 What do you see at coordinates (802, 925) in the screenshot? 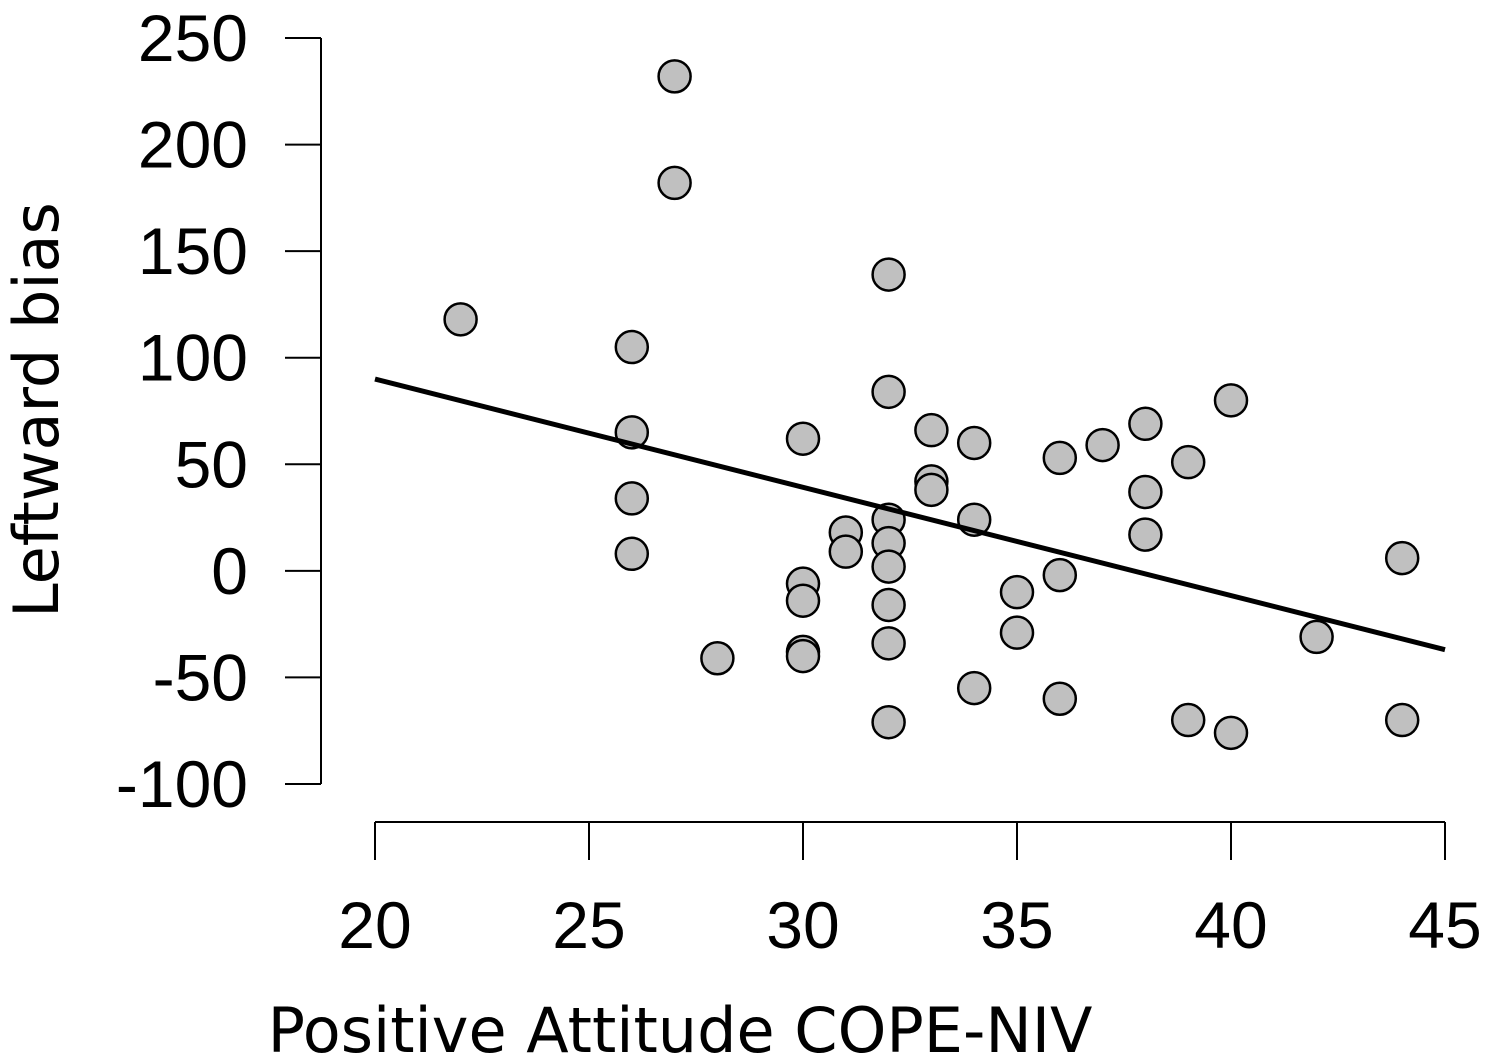
I see `x-tick-label: 30` at bounding box center [802, 925].